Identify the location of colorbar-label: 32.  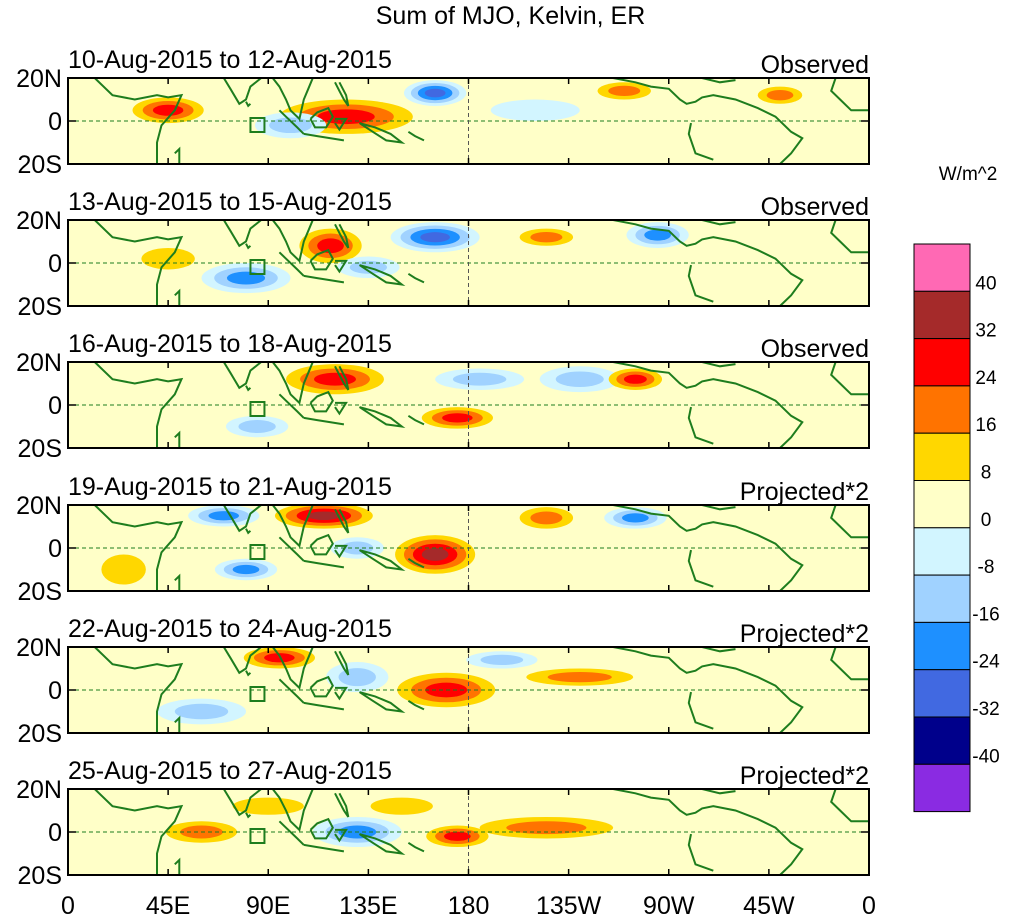
(985, 331).